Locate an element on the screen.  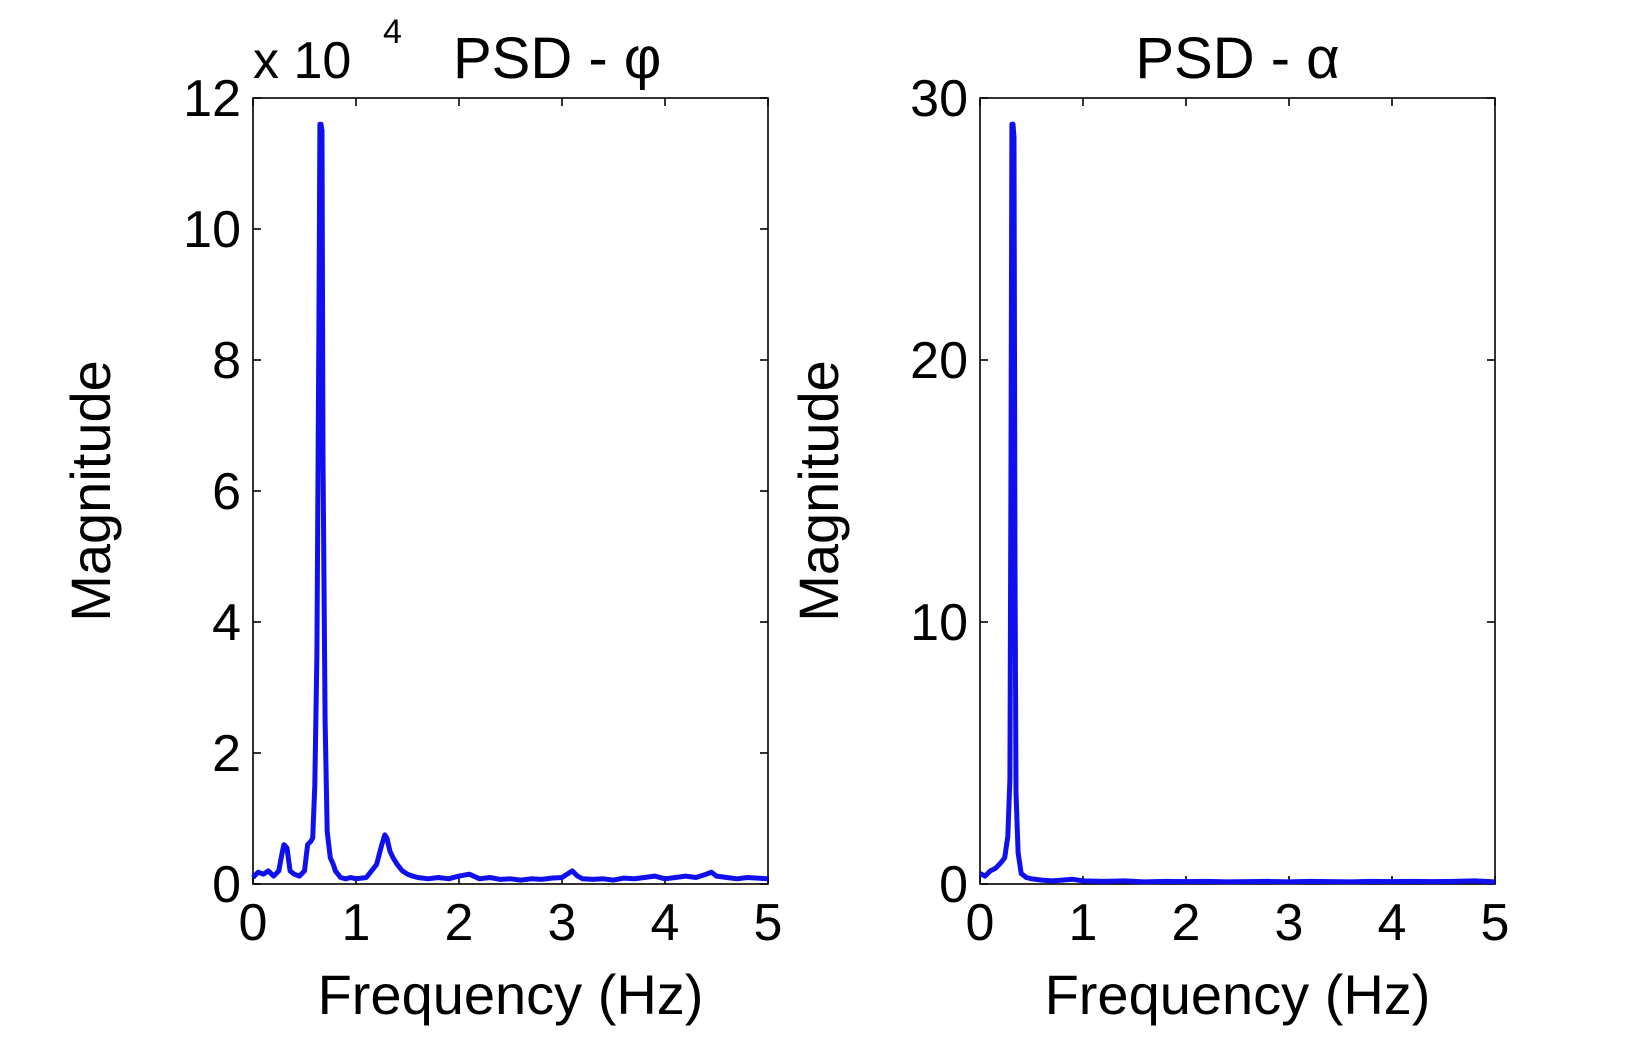
y-tick-label: 20 is located at coordinates (939, 361).